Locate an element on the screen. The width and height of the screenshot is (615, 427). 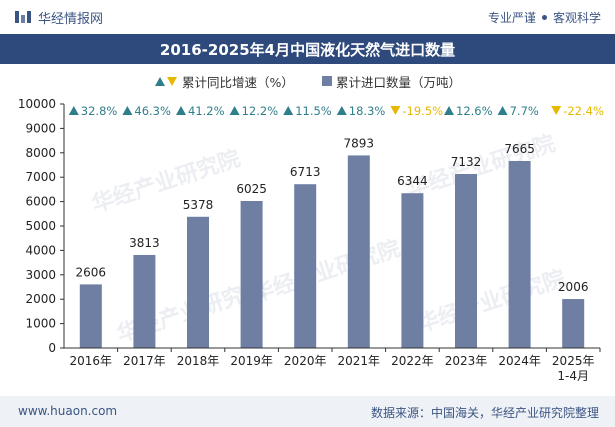
x-tick-label: 2025年 1-4月 is located at coordinates (573, 368).